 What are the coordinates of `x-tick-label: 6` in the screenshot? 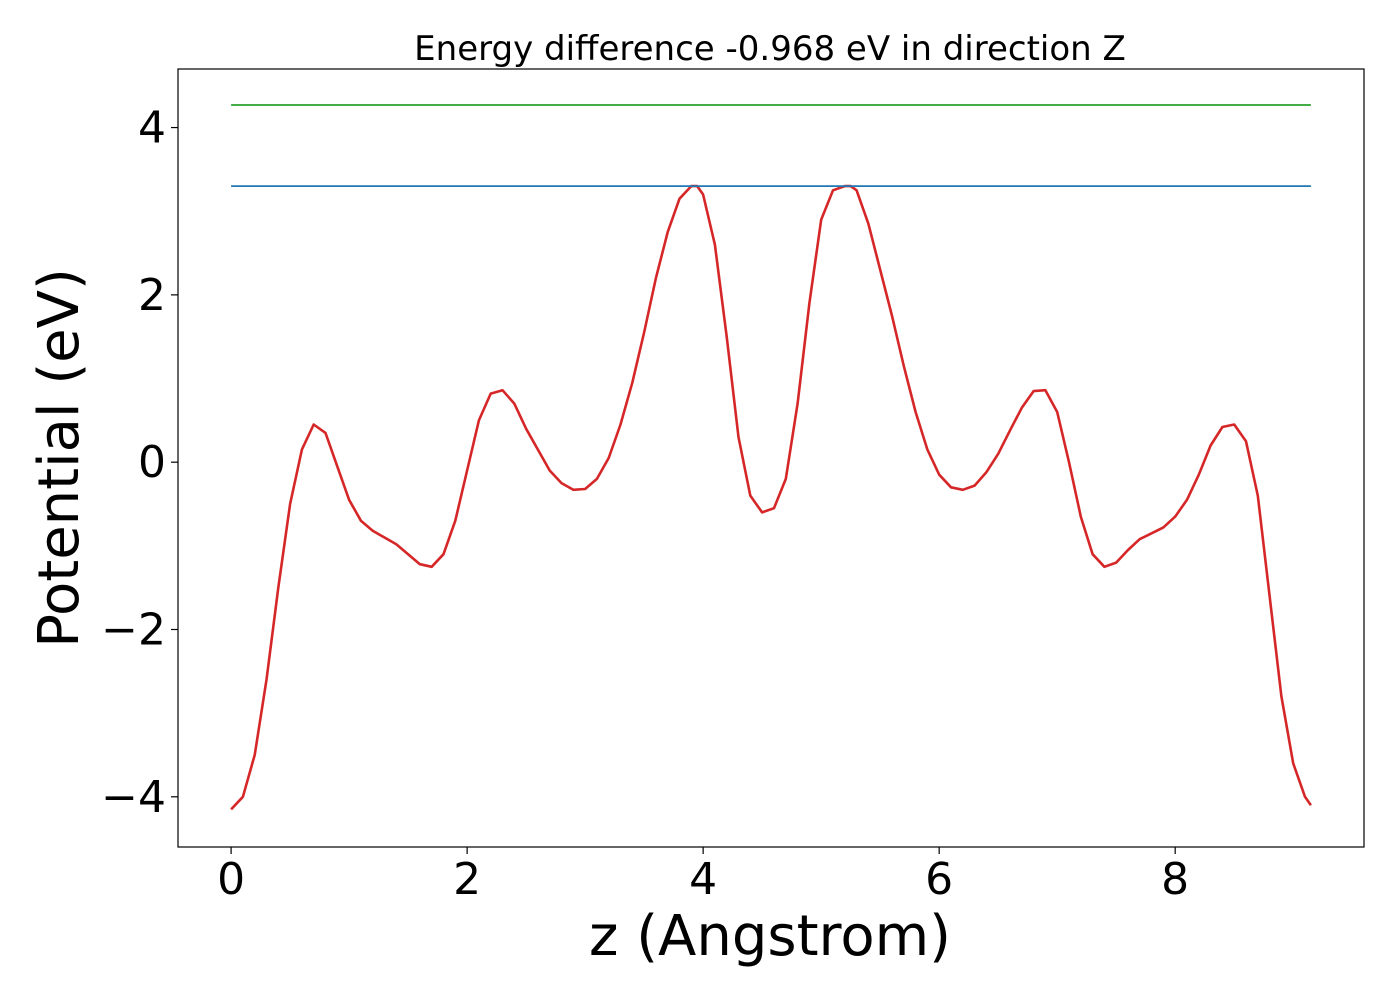 It's located at (939, 879).